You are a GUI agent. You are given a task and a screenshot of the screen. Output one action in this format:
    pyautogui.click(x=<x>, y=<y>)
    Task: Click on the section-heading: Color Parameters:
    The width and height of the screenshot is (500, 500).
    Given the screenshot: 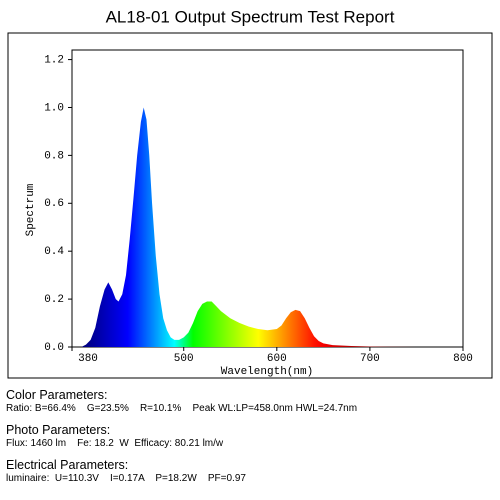 What is the action you would take?
    pyautogui.click(x=57, y=395)
    